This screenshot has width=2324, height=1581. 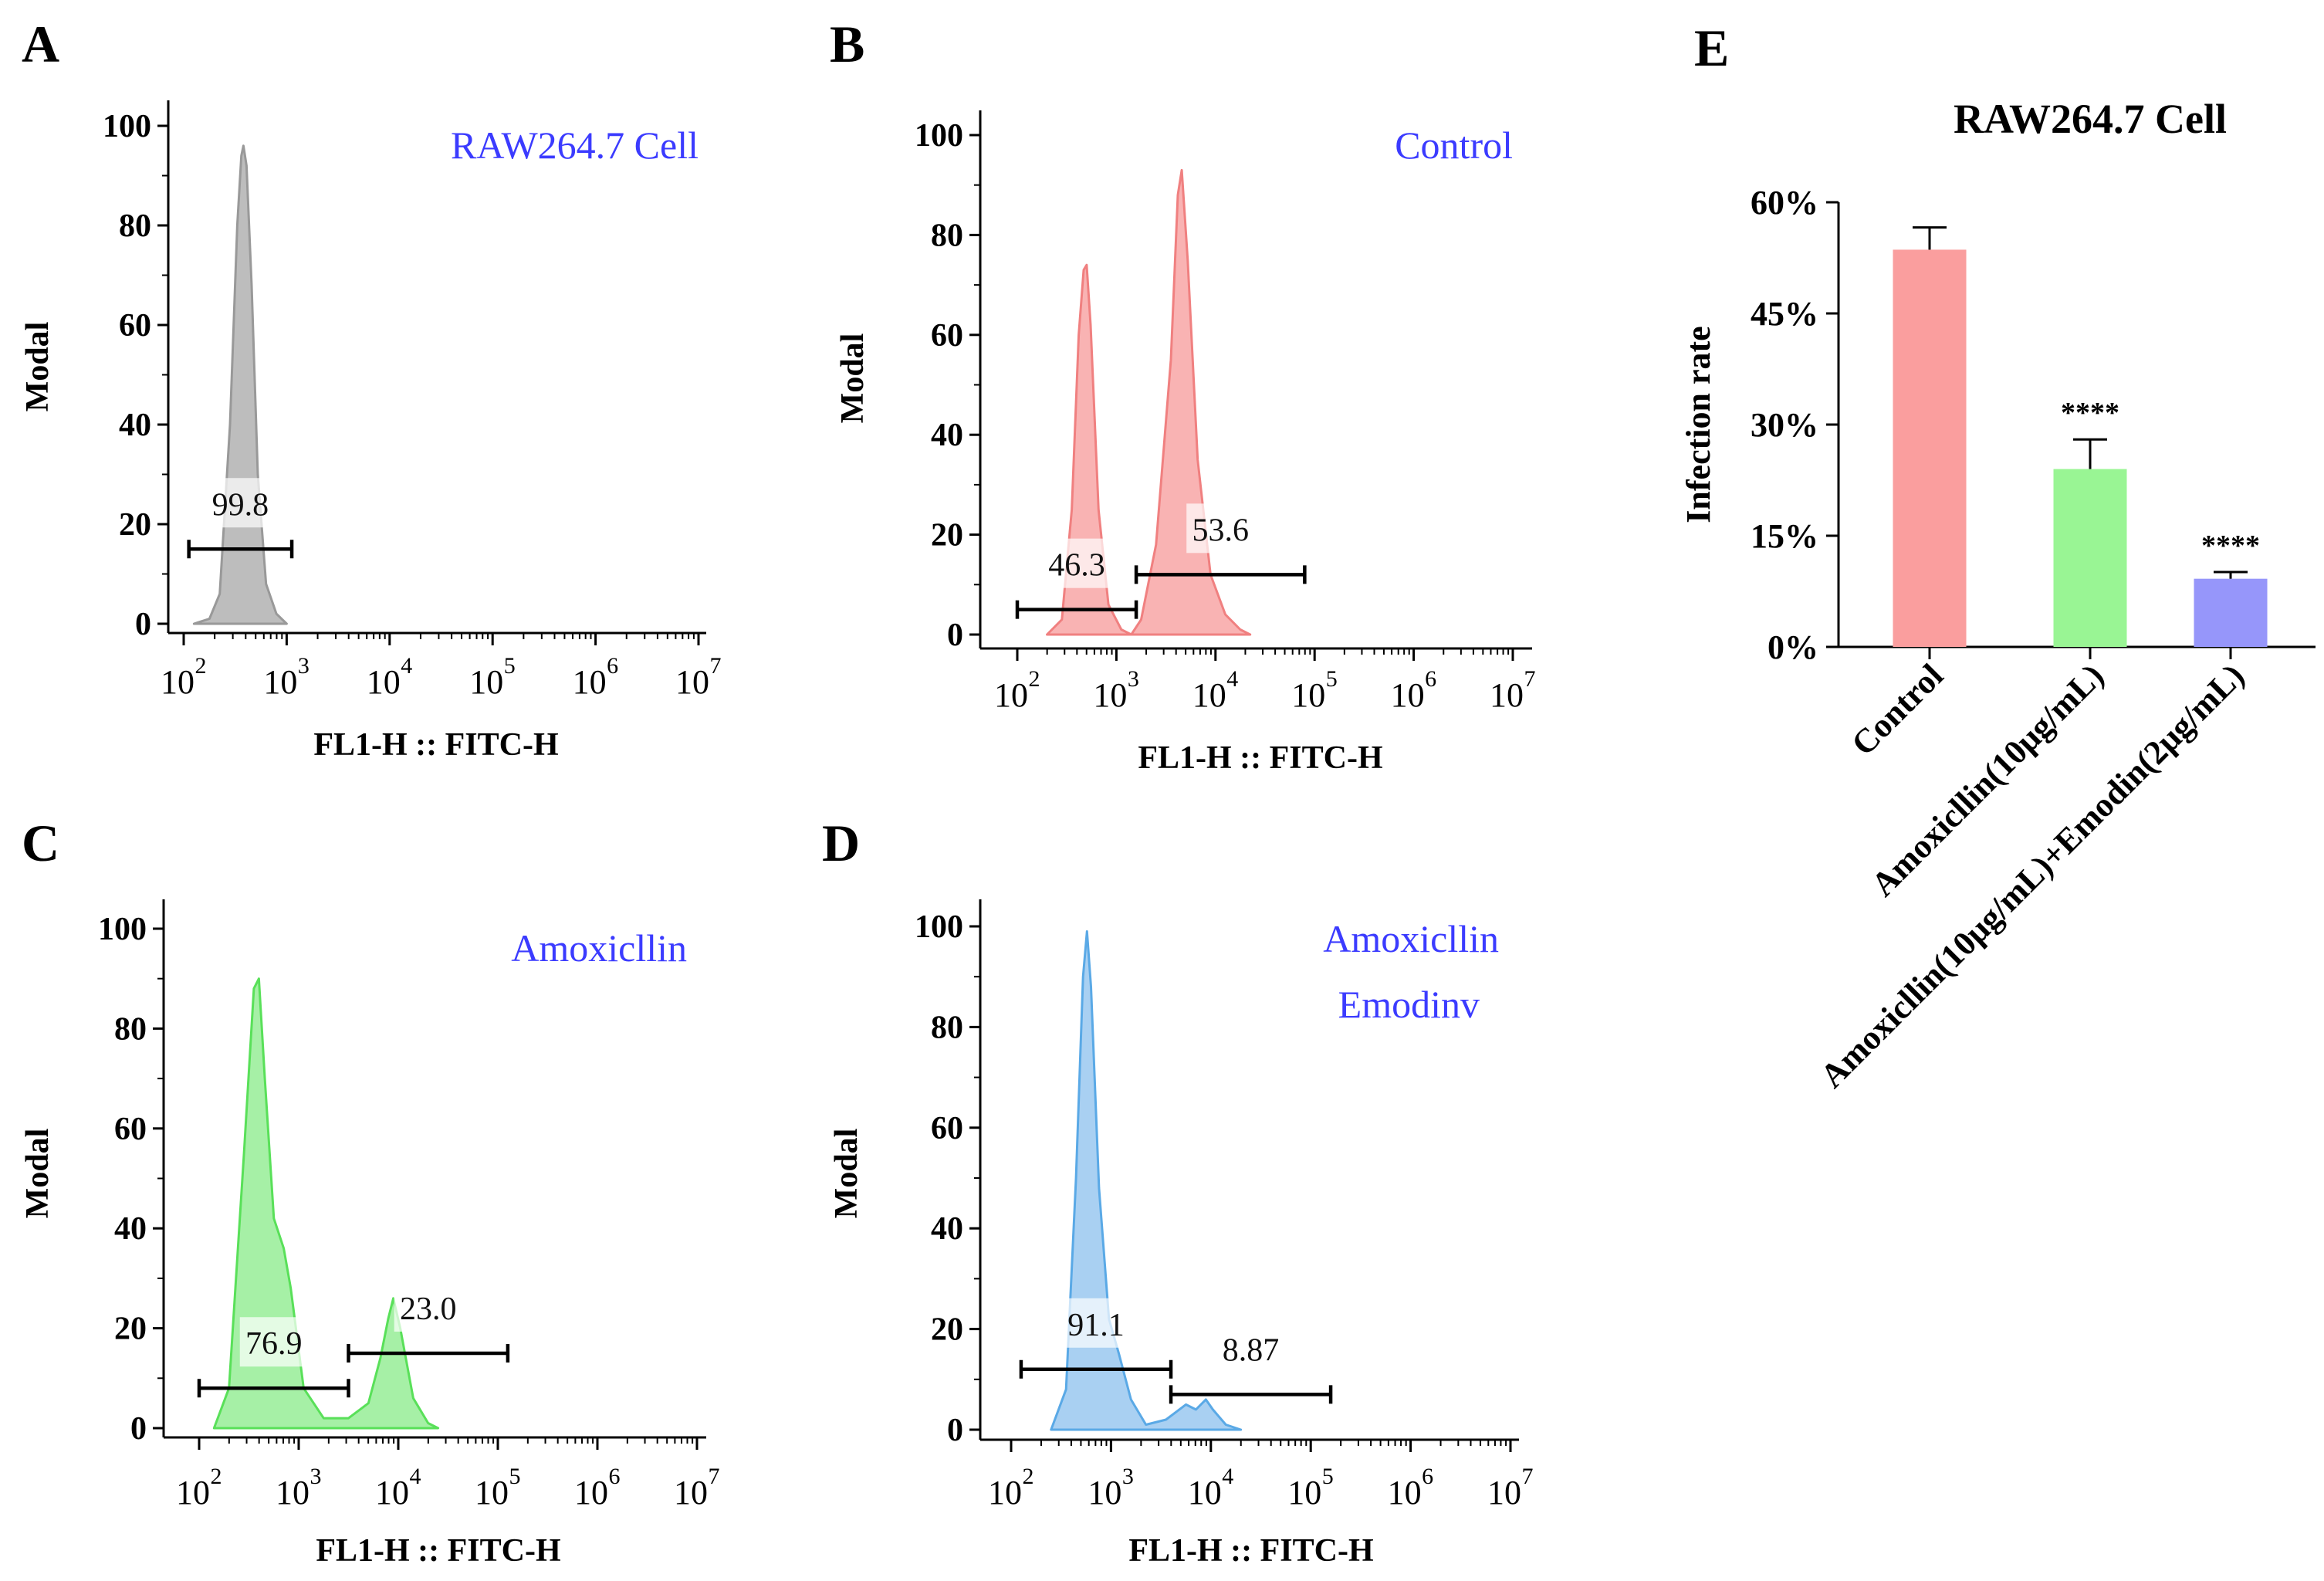 I want to click on gate-percentage: 76.9, so click(x=274, y=1344).